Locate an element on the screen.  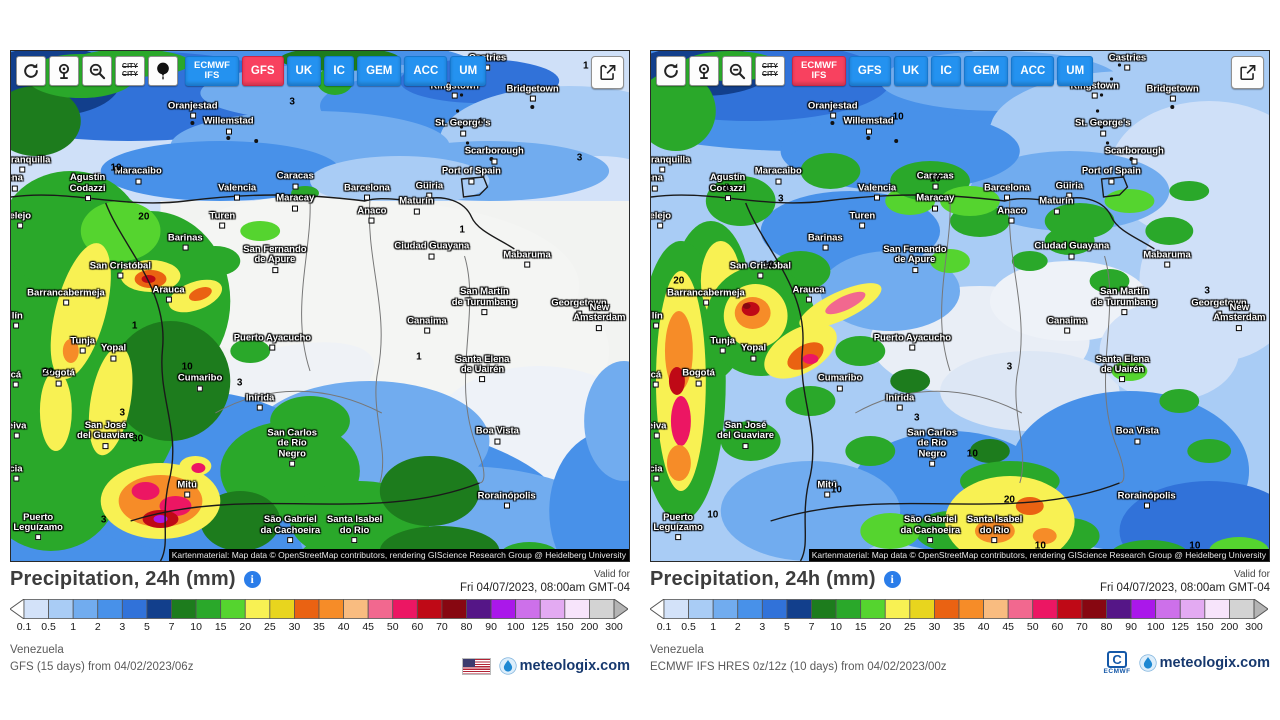
branding: meteologix.com is located at coordinates (545, 666).